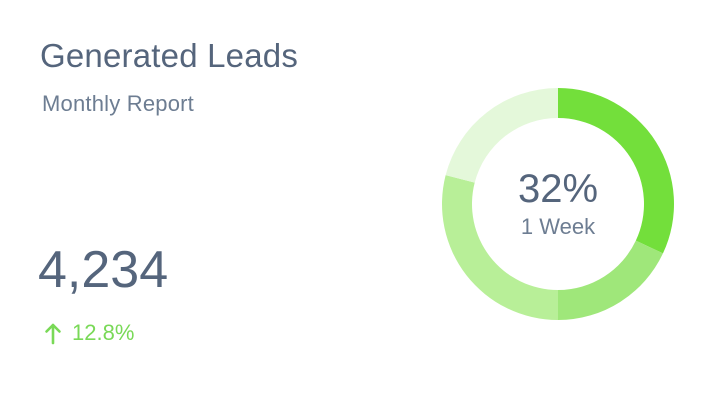 The image size is (716, 401). Describe the element at coordinates (558, 189) in the screenshot. I see `donut-center-value: 32%` at that location.